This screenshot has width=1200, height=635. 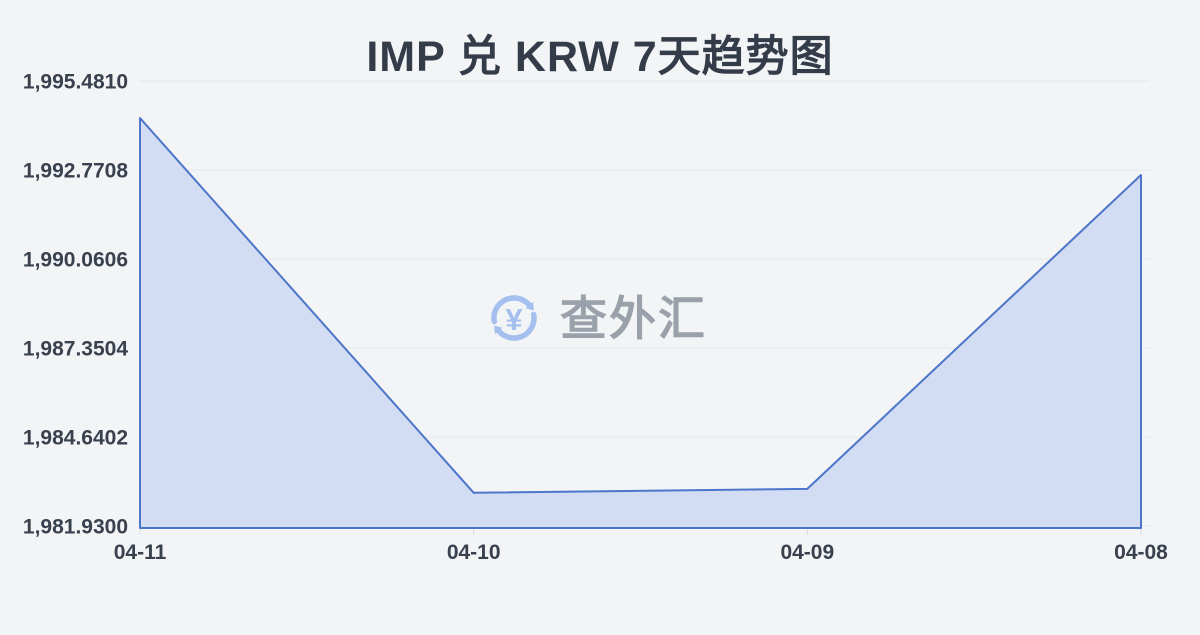 What do you see at coordinates (474, 552) in the screenshot?
I see `x-axis-label: 04-10` at bounding box center [474, 552].